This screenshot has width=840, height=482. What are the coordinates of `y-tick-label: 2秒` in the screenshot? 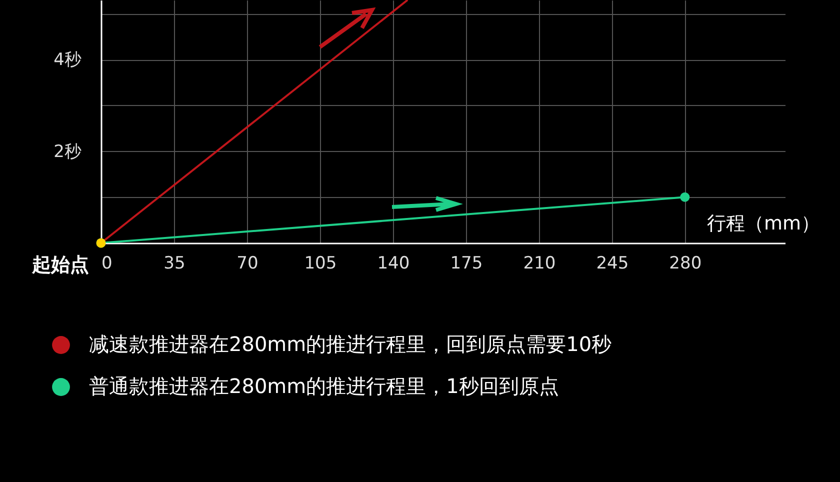 It's located at (68, 152).